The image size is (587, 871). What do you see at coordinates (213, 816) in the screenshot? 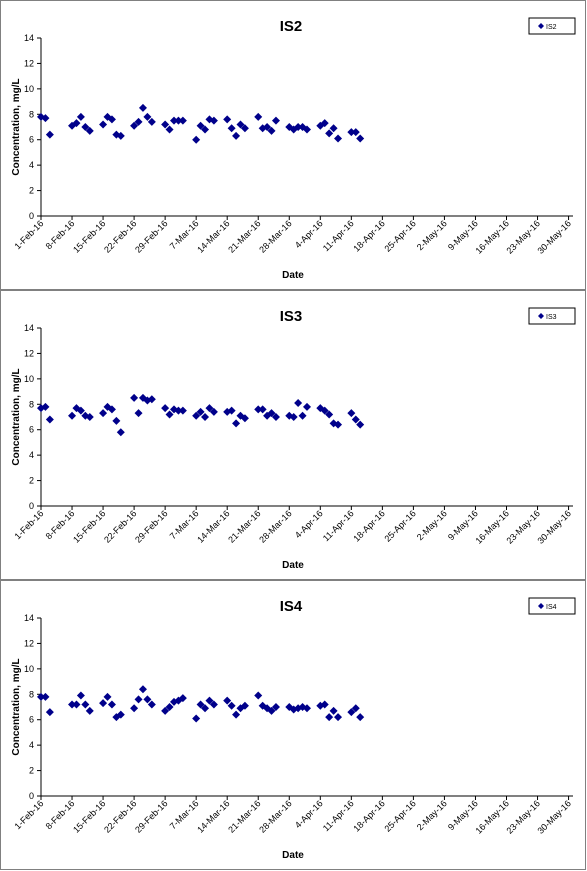
I see `x-tick-label: 14-Mar-16` at bounding box center [213, 816].